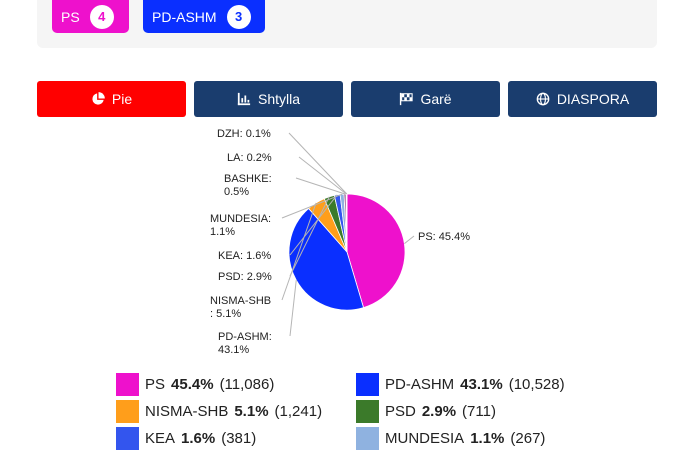 This screenshot has height=450, width=682. I want to click on legend-party: PSD, so click(400, 411).